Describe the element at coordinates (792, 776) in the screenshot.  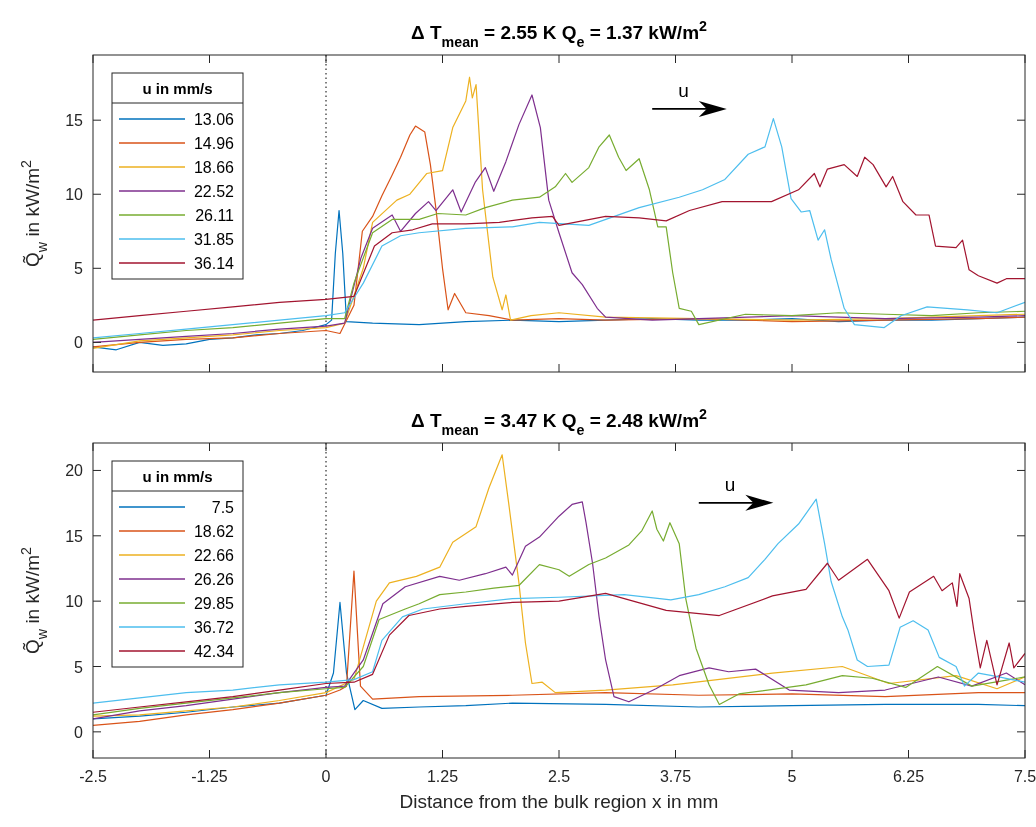
I see `x-tick-label: 5` at that location.